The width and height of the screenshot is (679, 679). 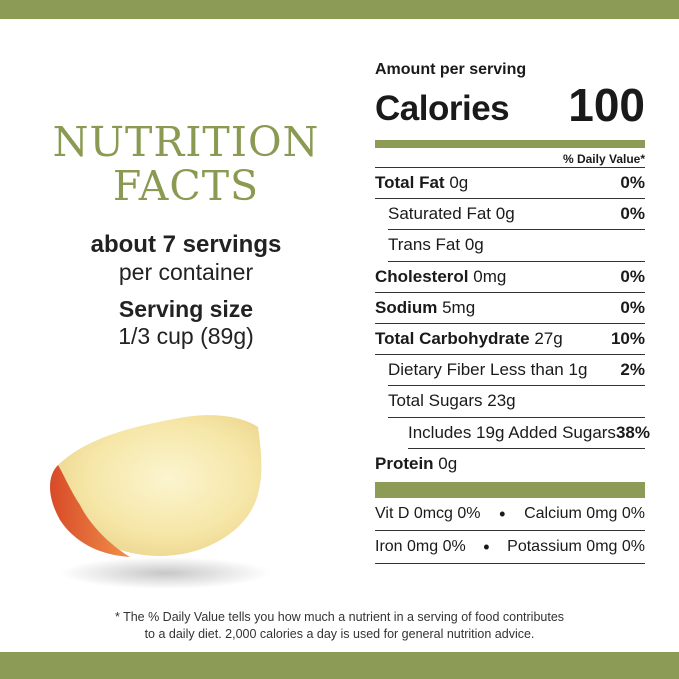 I want to click on nutrient-percent: 38%, so click(x=632, y=432).